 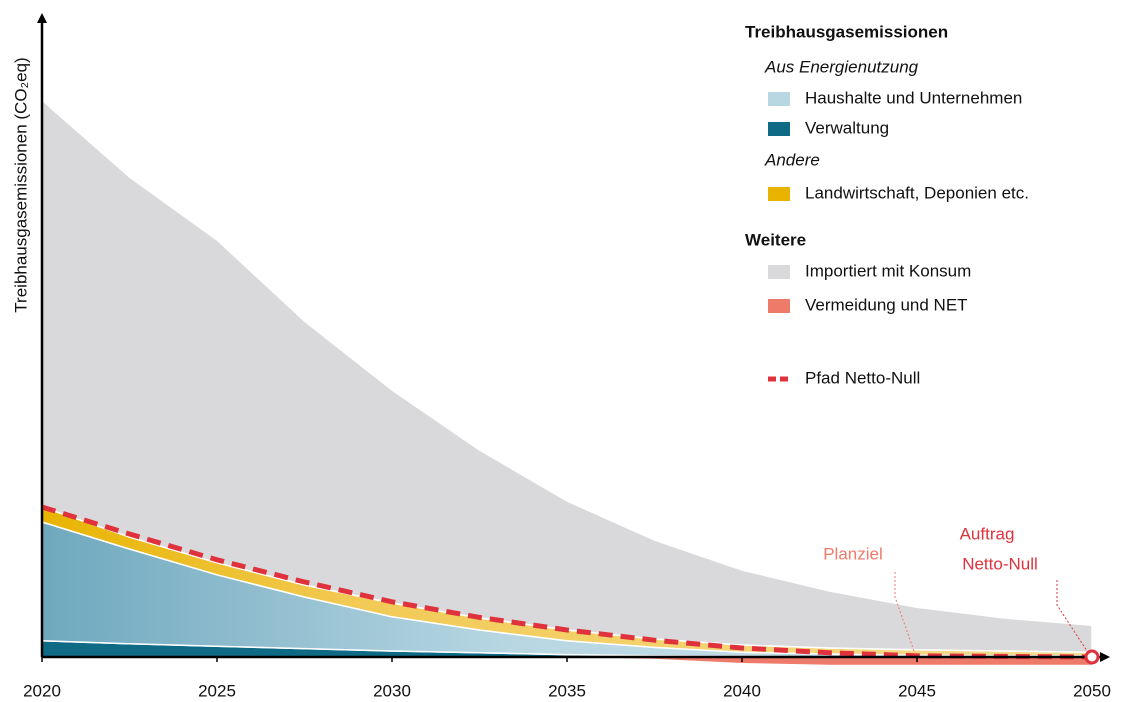 I want to click on area, so click(x=567, y=661).